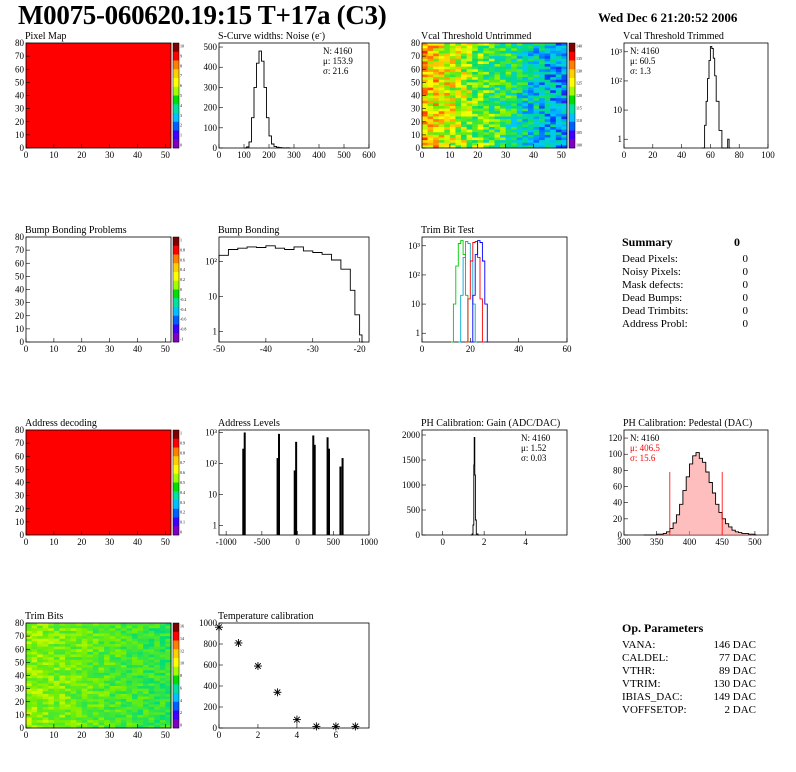 This screenshot has height=772, width=796. I want to click on scatter-point, so click(277, 692).